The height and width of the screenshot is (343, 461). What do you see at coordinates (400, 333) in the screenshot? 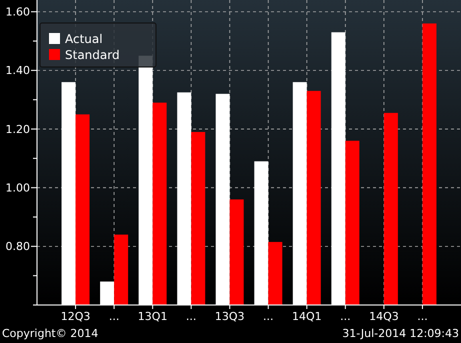
I see `text: 31-Jul-2014 12:09:43` at bounding box center [400, 333].